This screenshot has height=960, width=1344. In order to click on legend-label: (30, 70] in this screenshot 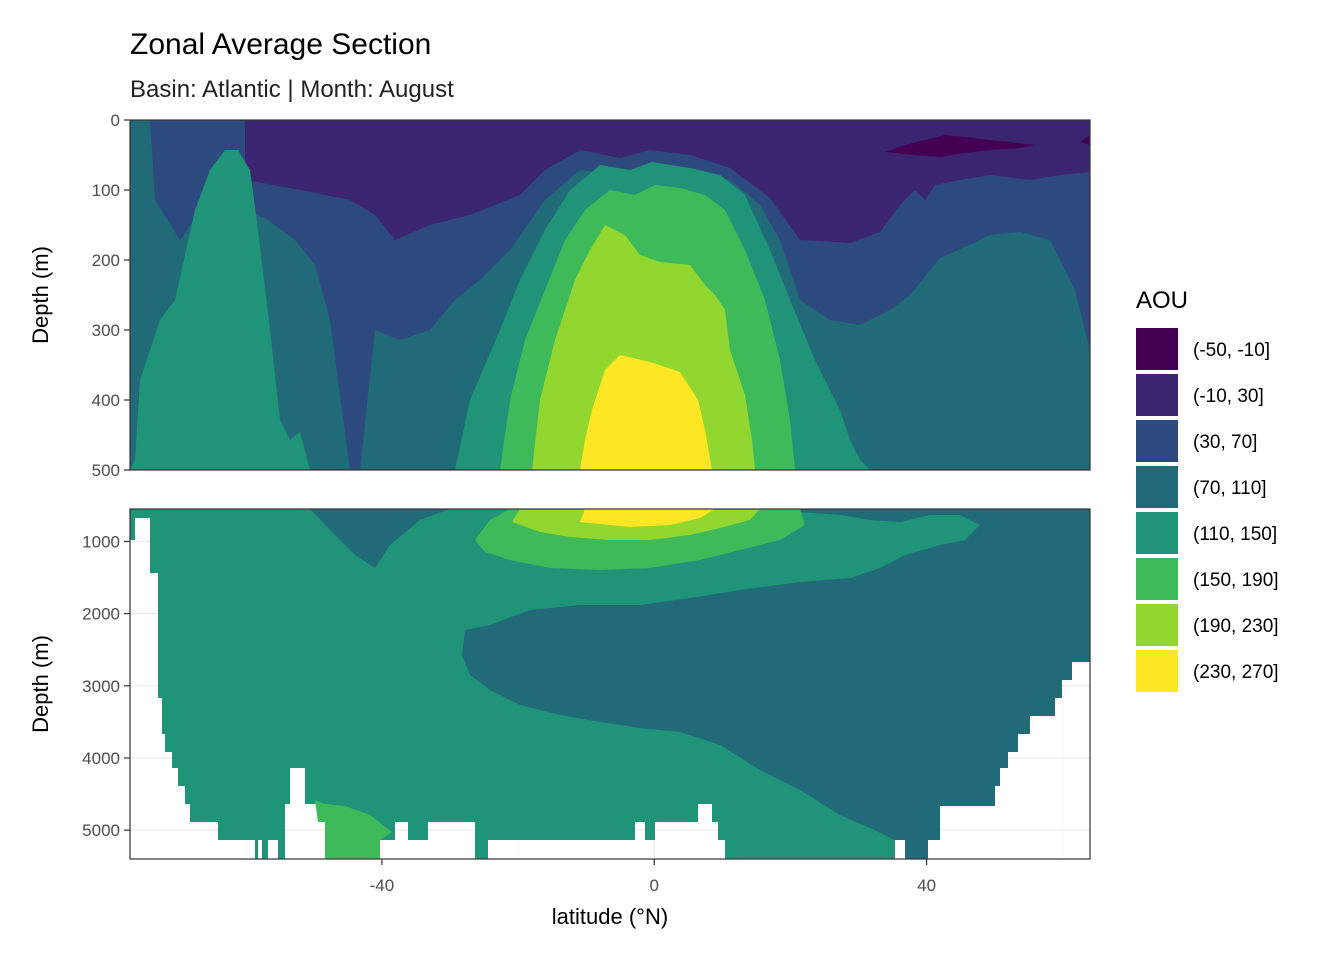, I will do `click(1225, 442)`.